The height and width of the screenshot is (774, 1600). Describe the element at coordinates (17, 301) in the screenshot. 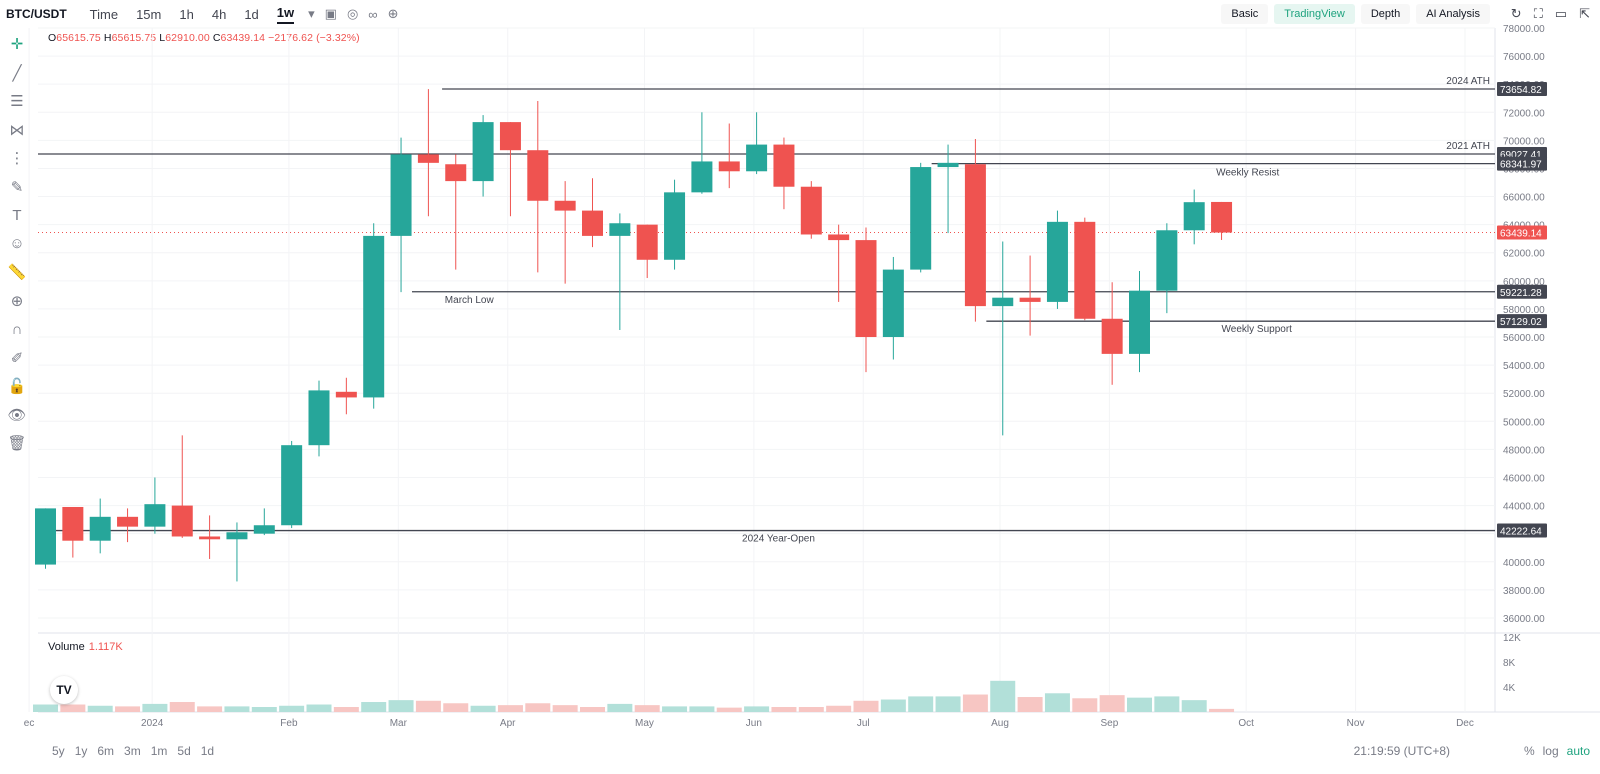

I see `zoom-icon: ⊕` at that location.